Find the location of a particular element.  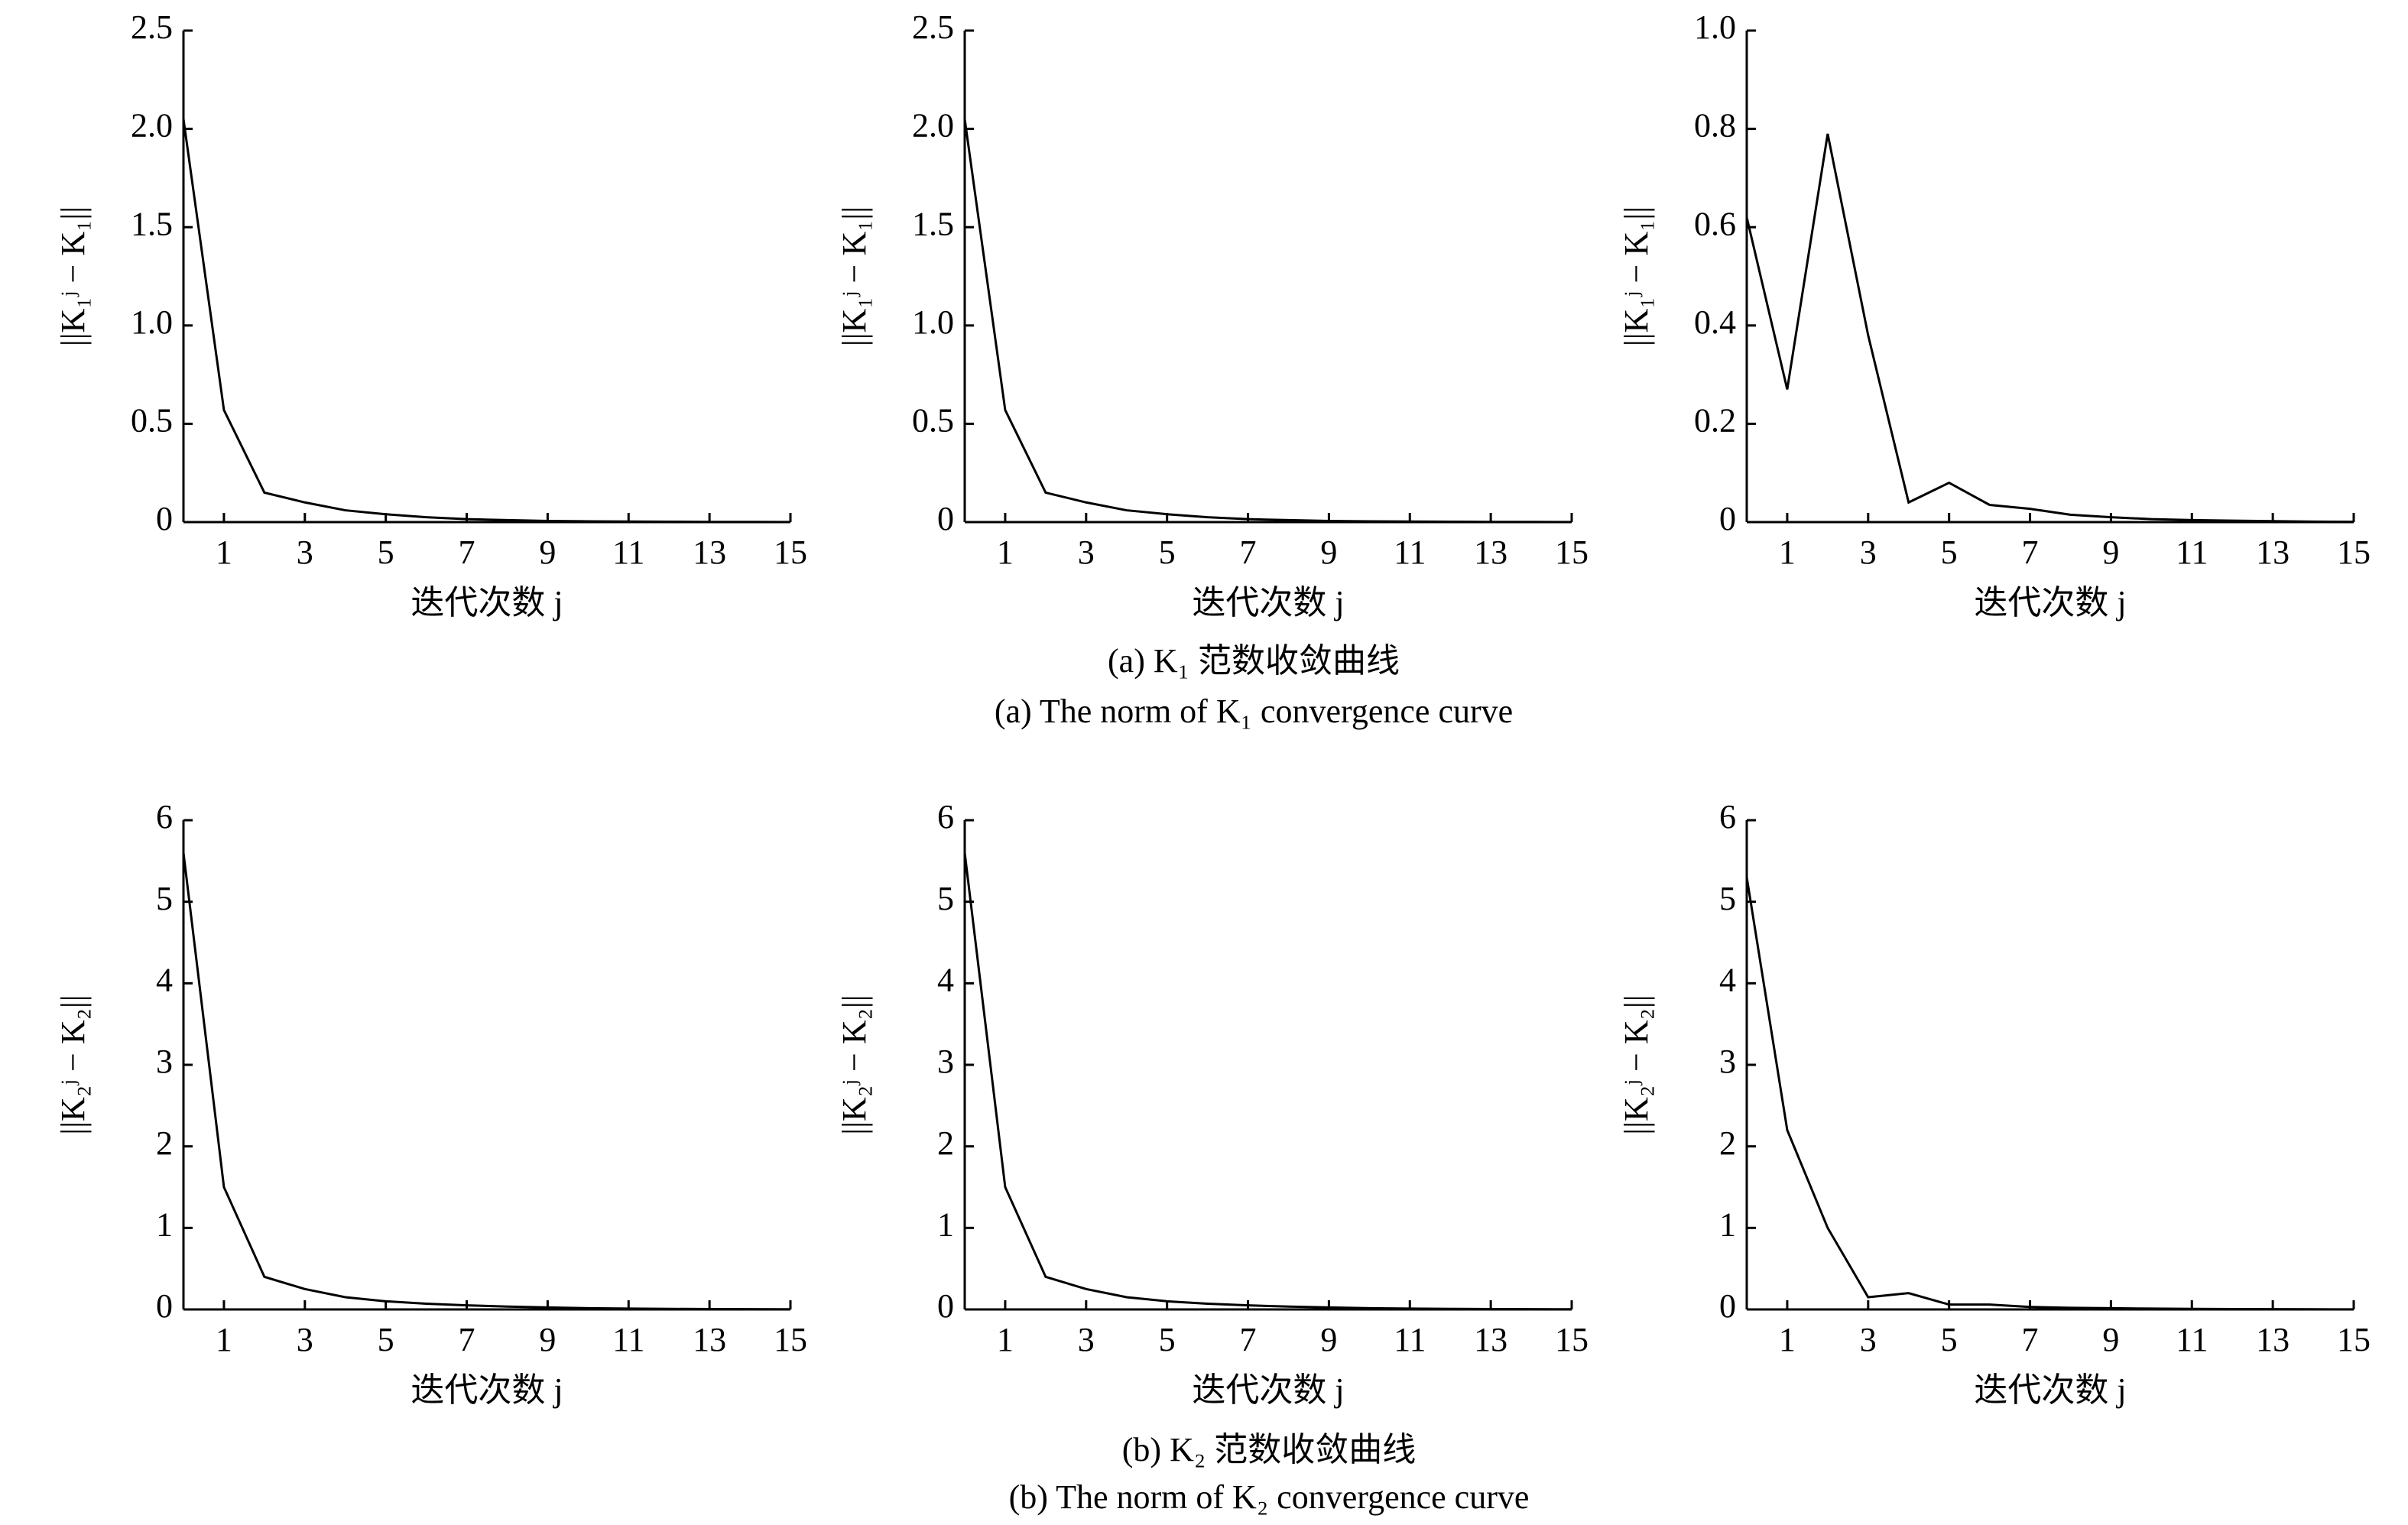

caption-zh: (b) K₂ 范数收敛曲线 is located at coordinates (1269, 1449).